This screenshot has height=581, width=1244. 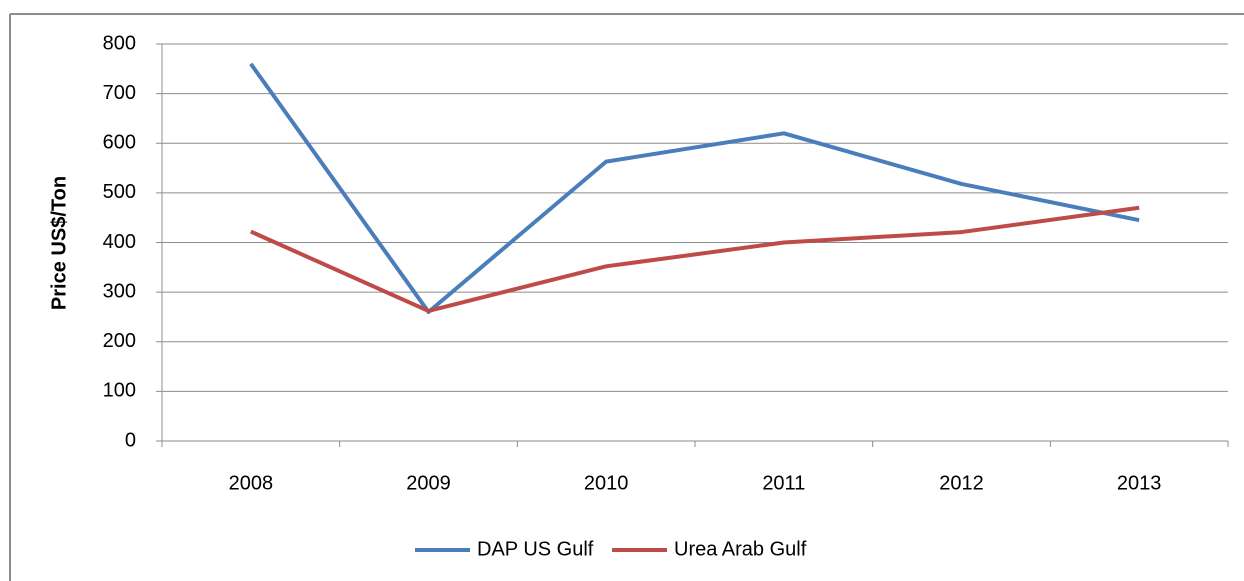 What do you see at coordinates (428, 483) in the screenshot?
I see `x-tick-label: 2009` at bounding box center [428, 483].